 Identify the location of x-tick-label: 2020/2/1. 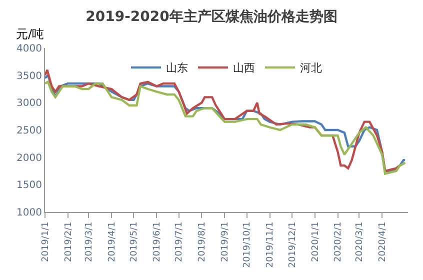
(339, 242).